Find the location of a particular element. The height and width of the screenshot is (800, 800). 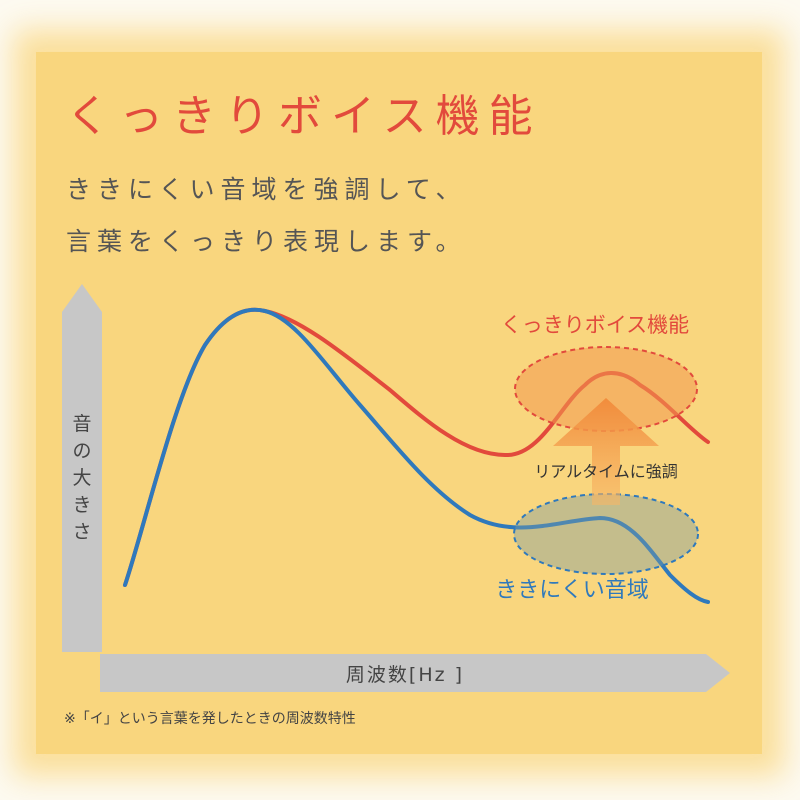

footnote: ※「イ」という言葉を発したときの周波数特性 is located at coordinates (210, 719).